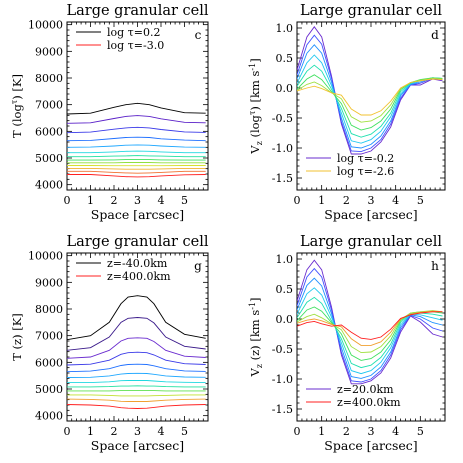  I want to click on y-axis-label-part: ) [km s, so click(255, 90).